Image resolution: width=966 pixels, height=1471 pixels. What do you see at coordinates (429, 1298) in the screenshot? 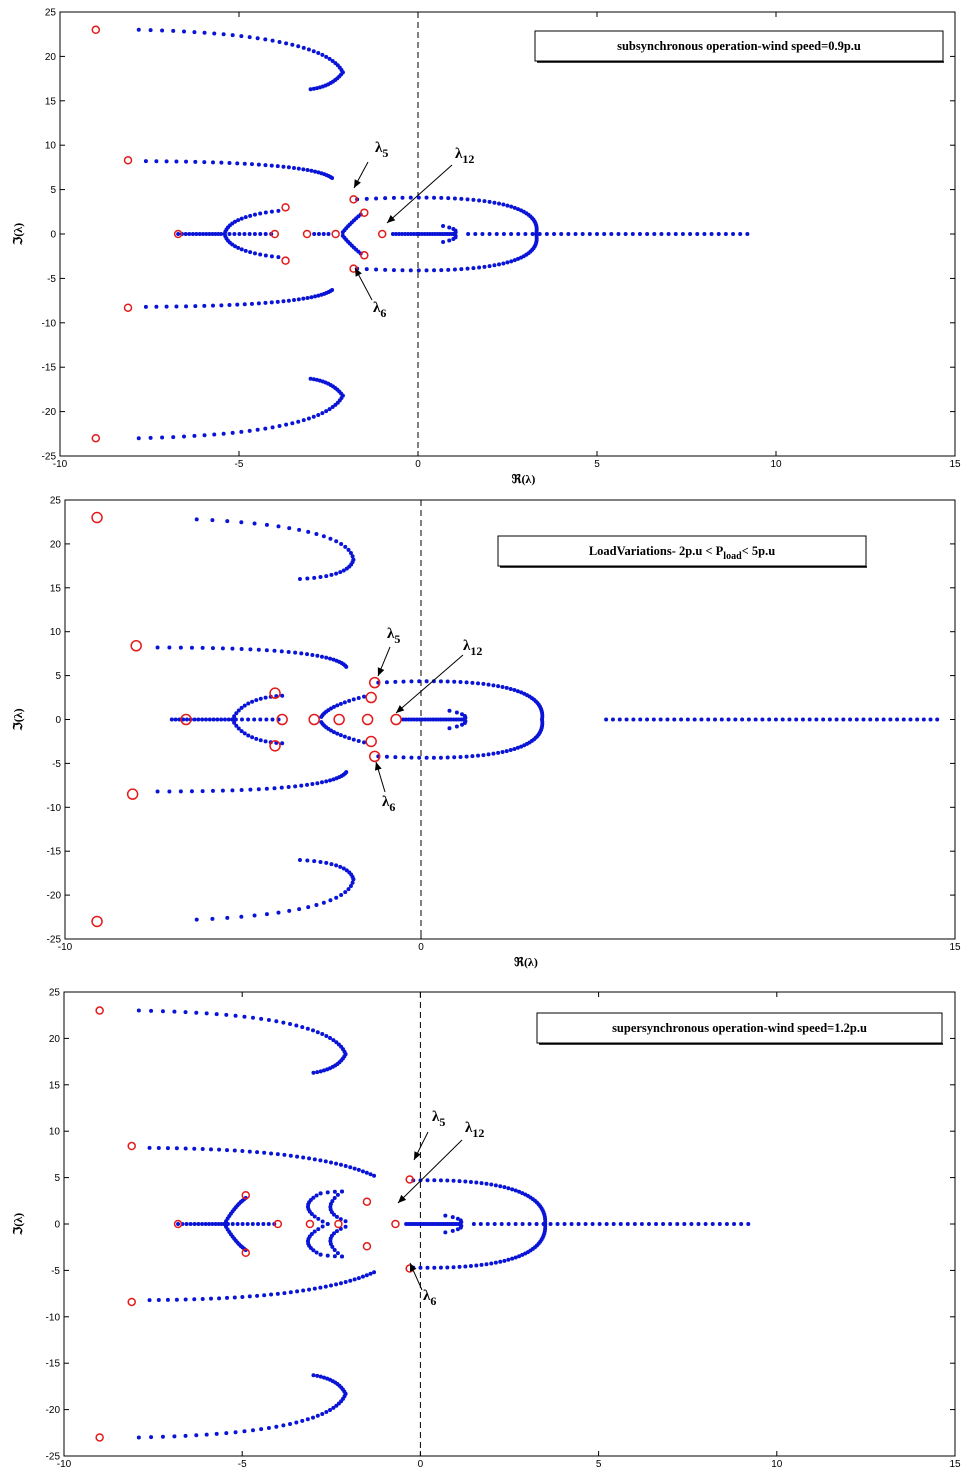
I see `annotation-label: λ6` at bounding box center [429, 1298].